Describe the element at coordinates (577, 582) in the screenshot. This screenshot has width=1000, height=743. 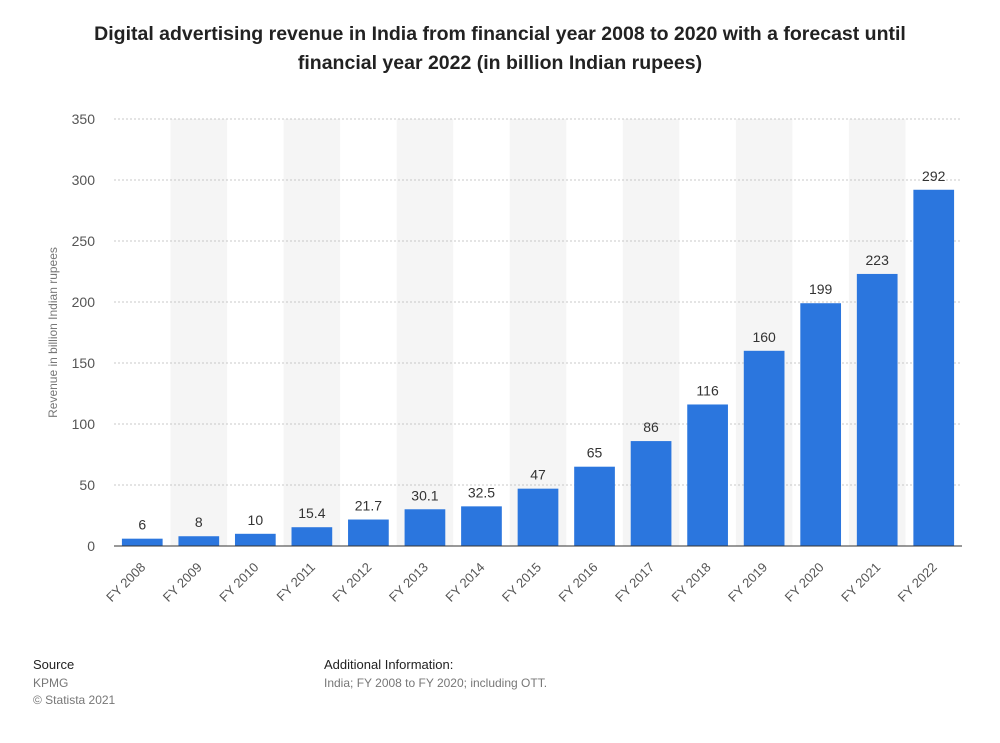
I see `x-tick-label: FY 2016` at that location.